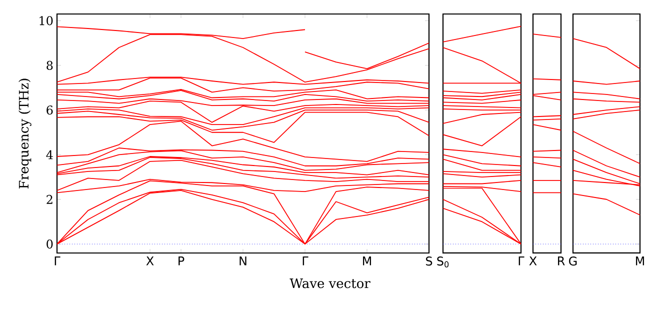  What do you see at coordinates (49, 65) in the screenshot?
I see `y-tick-label: 8` at bounding box center [49, 65].